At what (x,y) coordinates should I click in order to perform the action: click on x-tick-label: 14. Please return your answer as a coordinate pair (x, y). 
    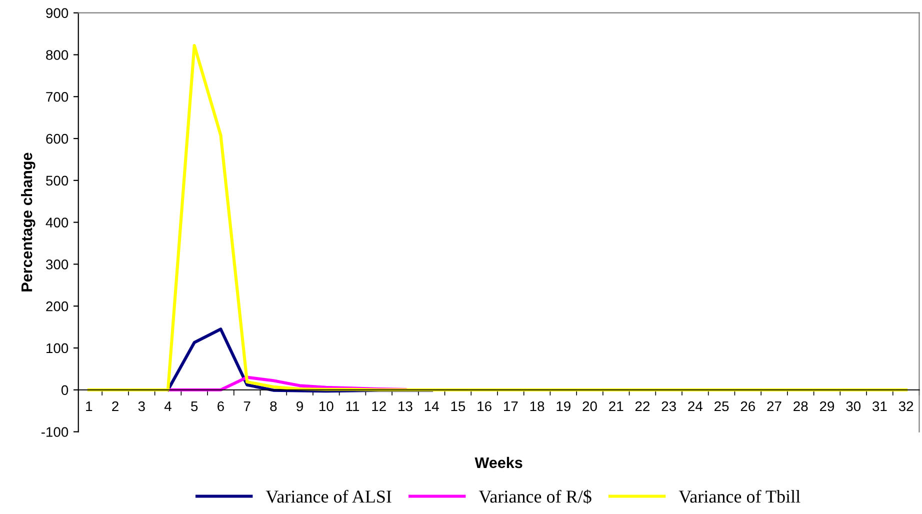
    Looking at the image, I should click on (431, 406).